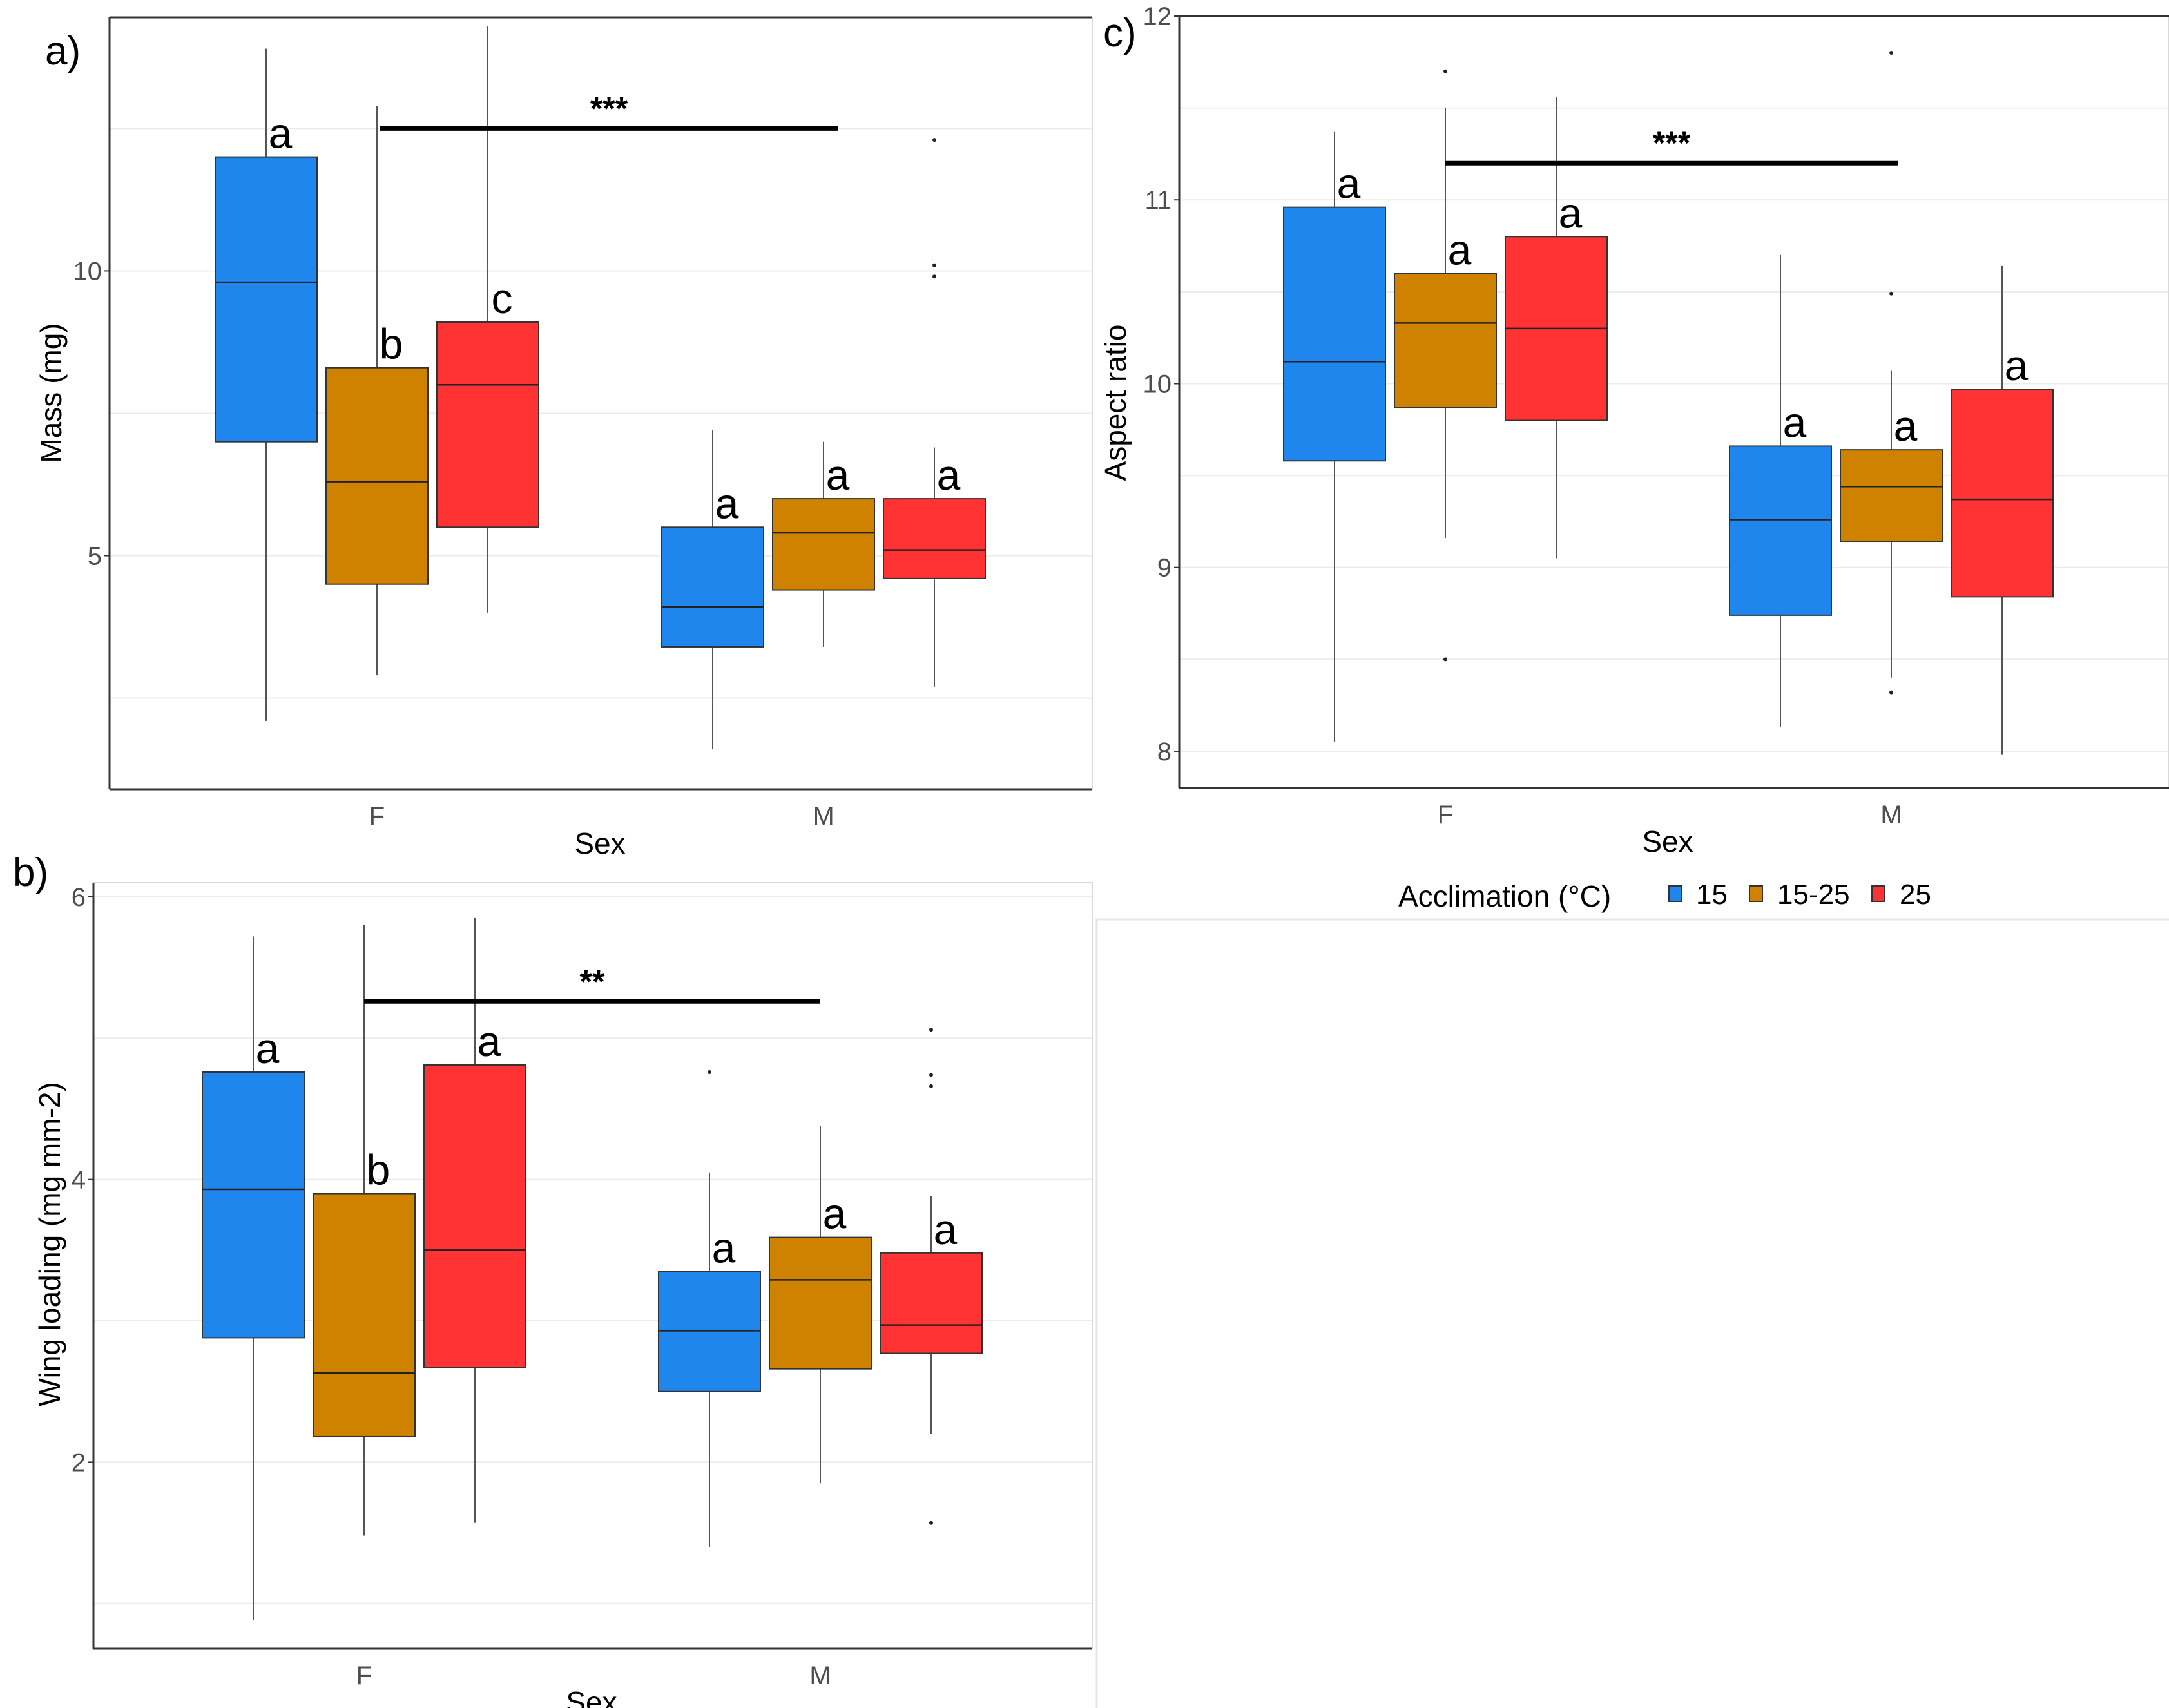  I want to click on panel-c-y-tick-10: 10, so click(1157, 384).